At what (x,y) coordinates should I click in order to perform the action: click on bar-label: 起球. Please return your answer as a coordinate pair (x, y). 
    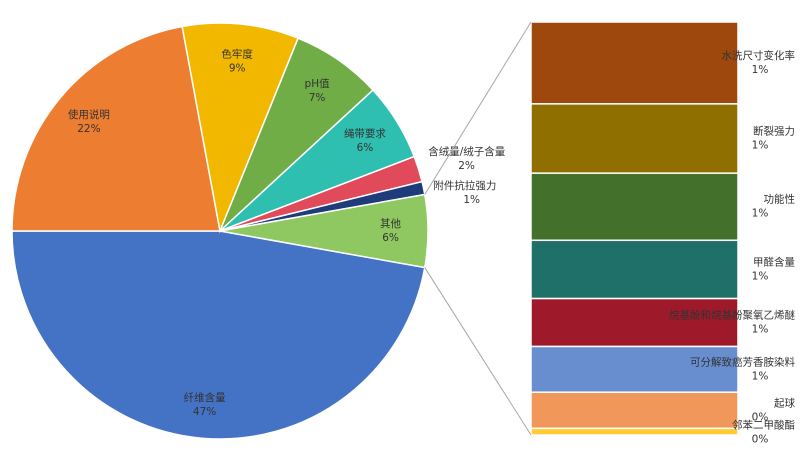
    Looking at the image, I should click on (784, 402).